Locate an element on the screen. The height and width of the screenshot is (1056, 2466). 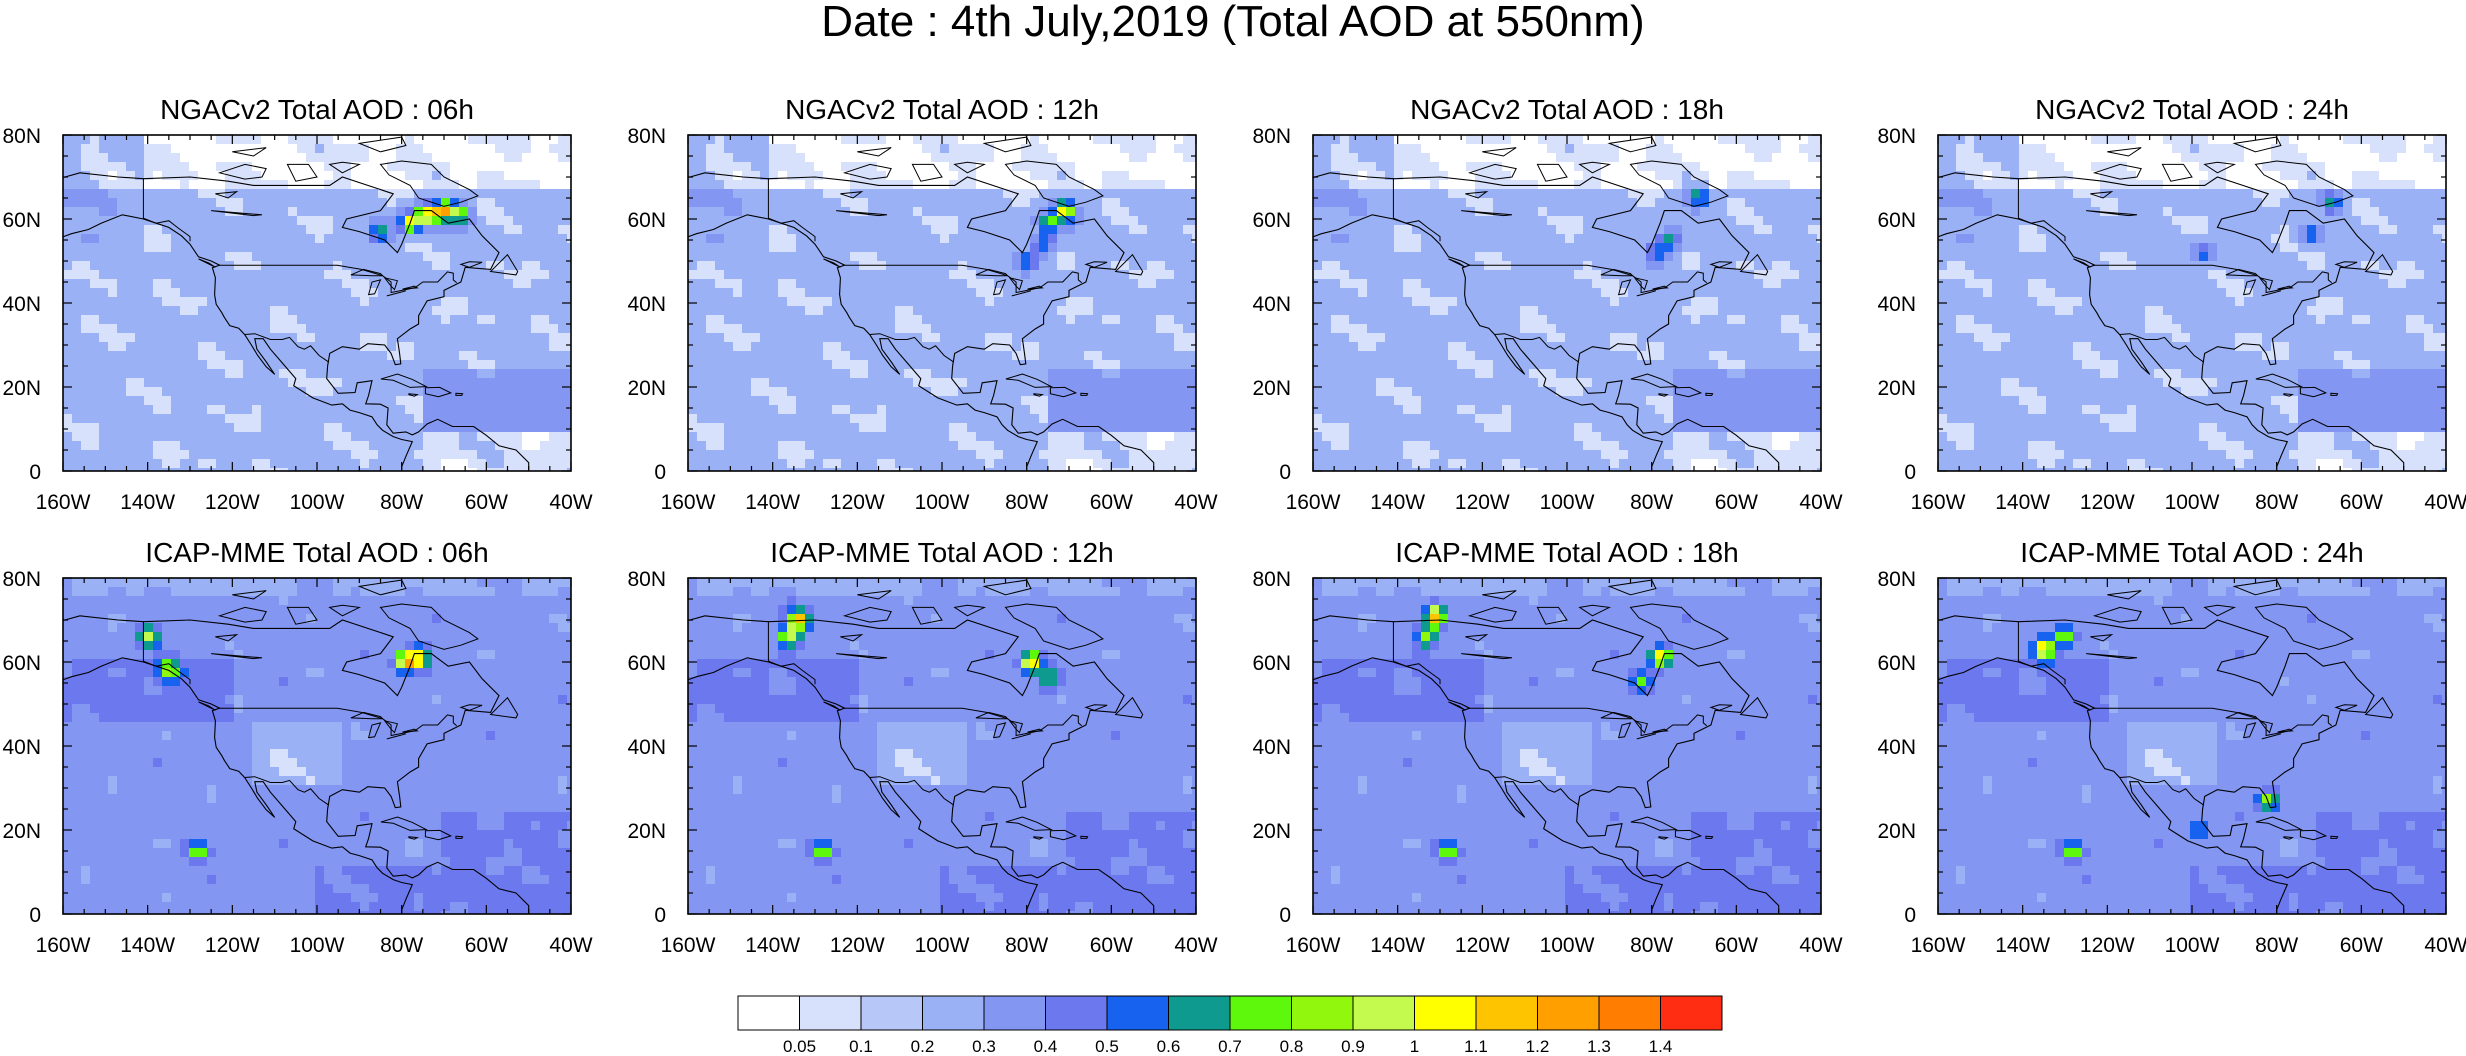
aod-field is located at coordinates (2192, 303).